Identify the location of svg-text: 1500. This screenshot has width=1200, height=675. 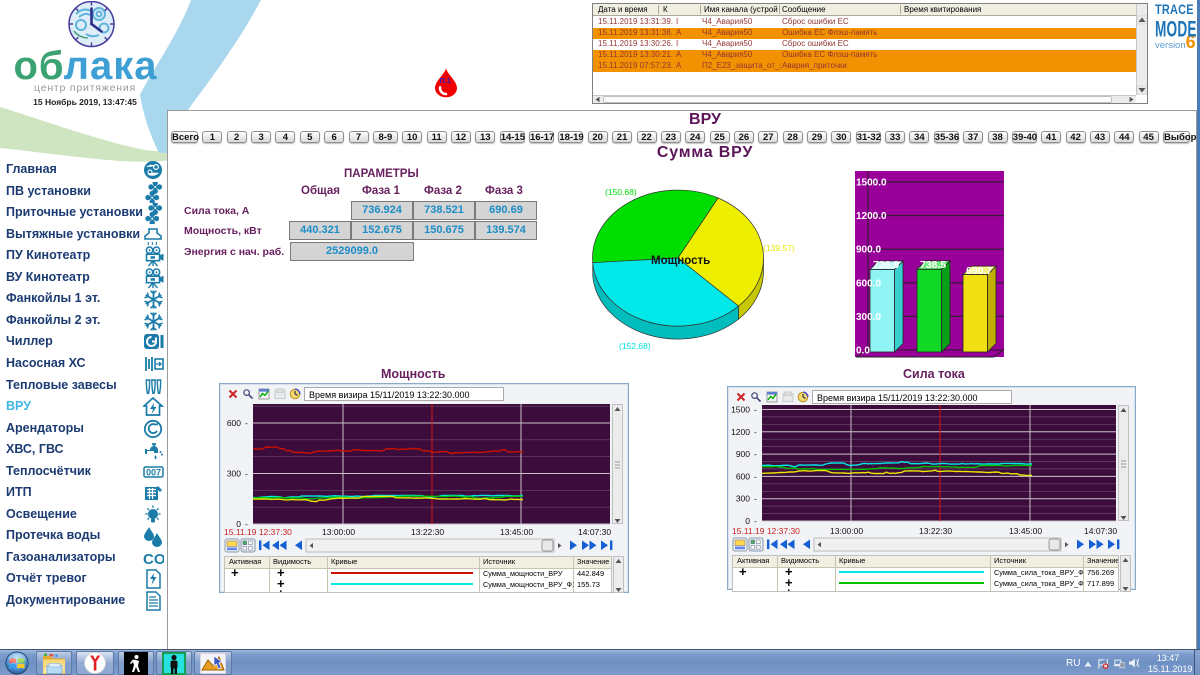
(740, 410).